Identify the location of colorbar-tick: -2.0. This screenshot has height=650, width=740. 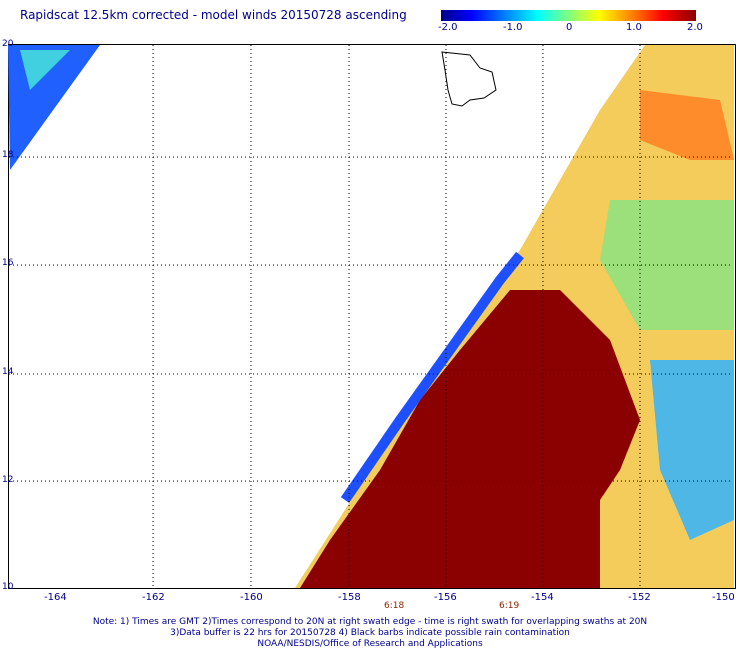
(448, 27).